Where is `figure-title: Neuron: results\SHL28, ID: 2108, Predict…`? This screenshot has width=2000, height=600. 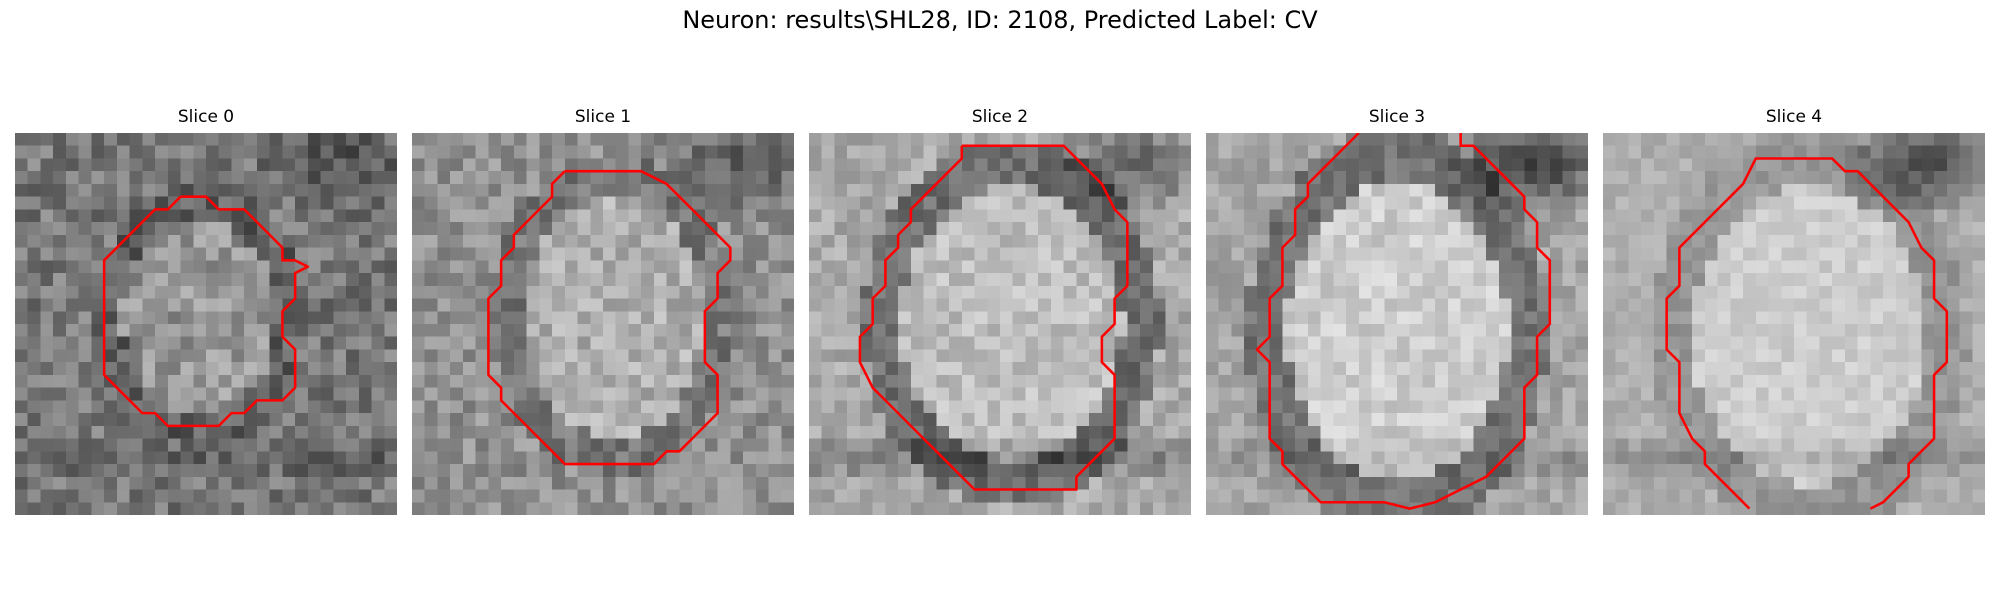 figure-title: Neuron: results\SHL28, ID: 2108, Predict… is located at coordinates (1000, 20).